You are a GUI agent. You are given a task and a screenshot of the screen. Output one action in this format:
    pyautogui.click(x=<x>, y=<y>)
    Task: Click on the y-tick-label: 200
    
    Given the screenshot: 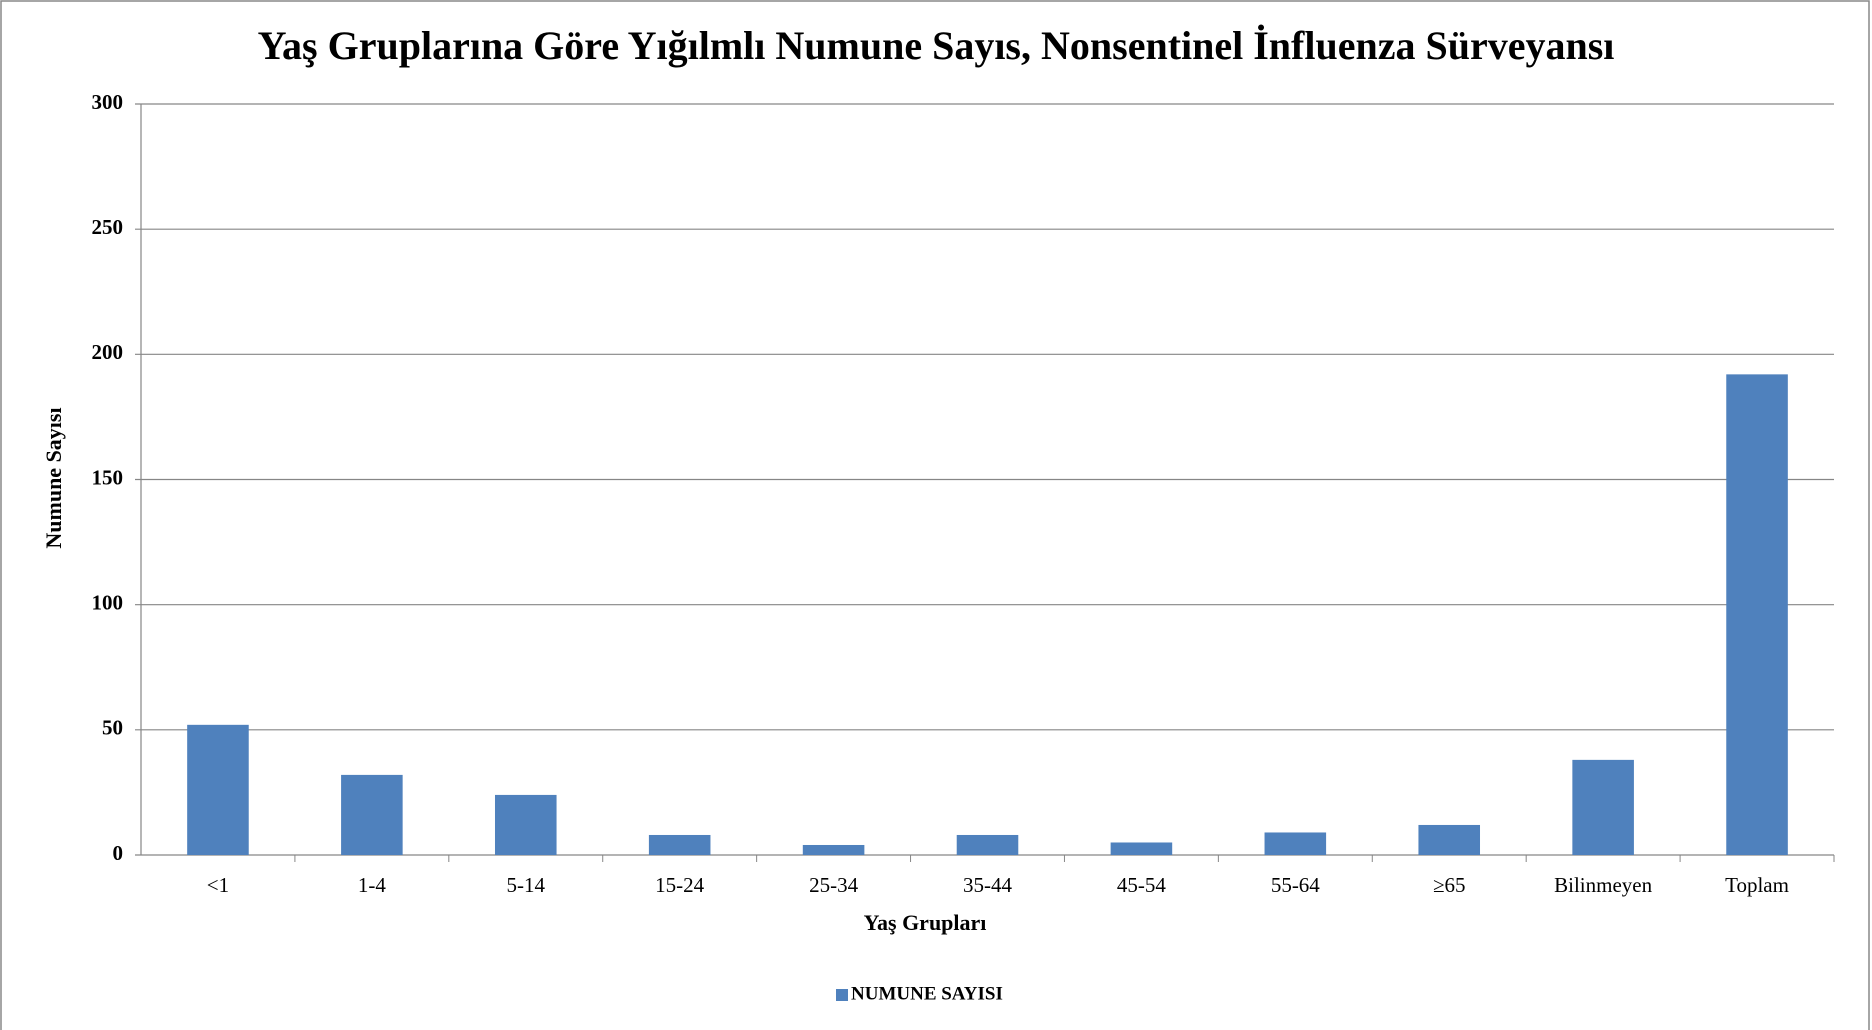 What is the action you would take?
    pyautogui.click(x=108, y=352)
    